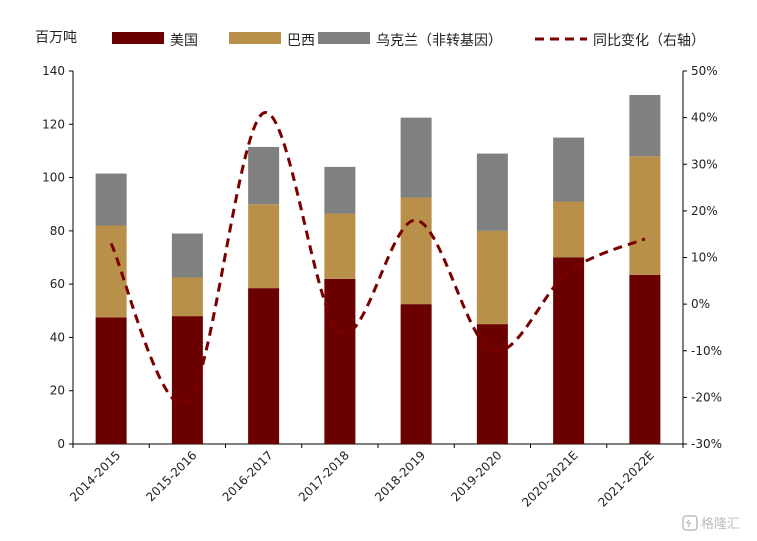  What do you see at coordinates (61, 444) in the screenshot?
I see `left-tick-label: 0` at bounding box center [61, 444].